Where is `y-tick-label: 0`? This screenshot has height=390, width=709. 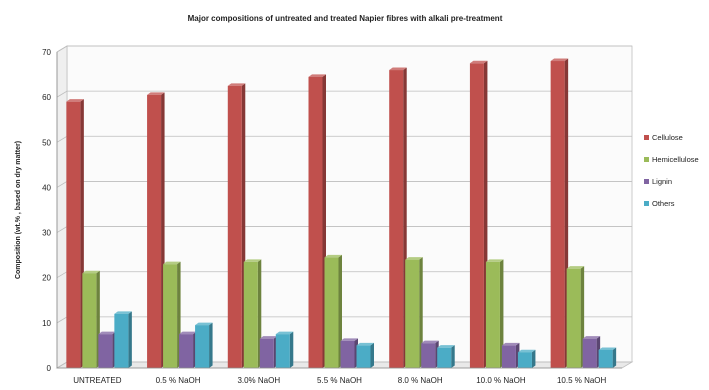 y-tick-label: 0 is located at coordinates (49, 368).